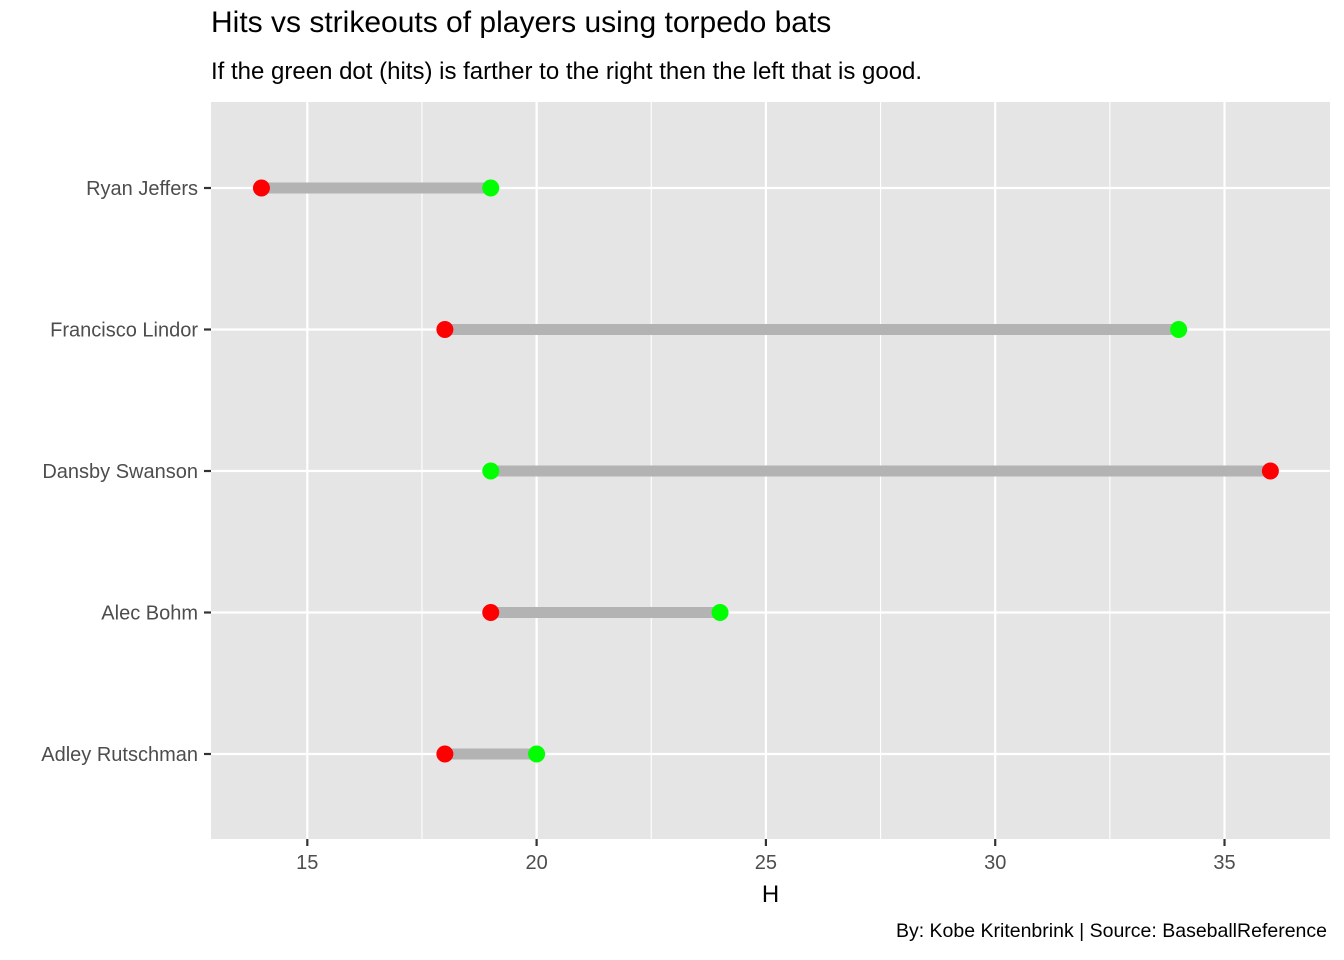  I want to click on x-tick-label: 15, so click(307, 863).